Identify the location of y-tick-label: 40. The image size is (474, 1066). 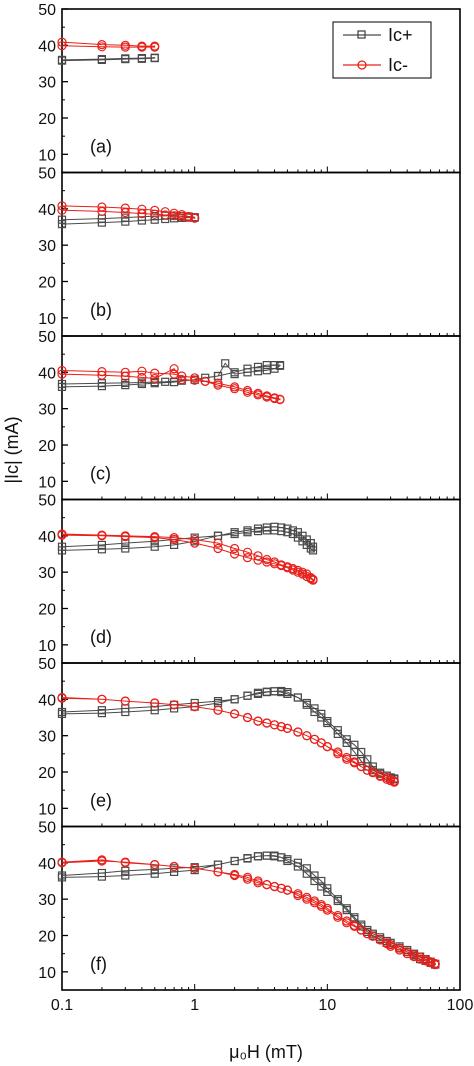
(47, 373).